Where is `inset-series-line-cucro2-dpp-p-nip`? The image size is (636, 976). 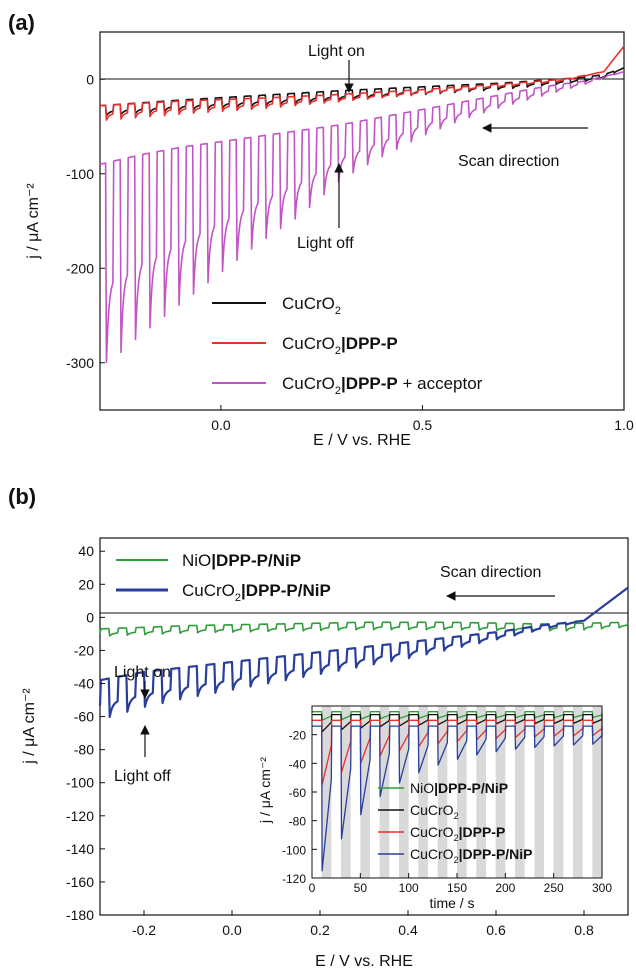
inset-series-line-cucro2-dpp-p-nip is located at coordinates (457, 798).